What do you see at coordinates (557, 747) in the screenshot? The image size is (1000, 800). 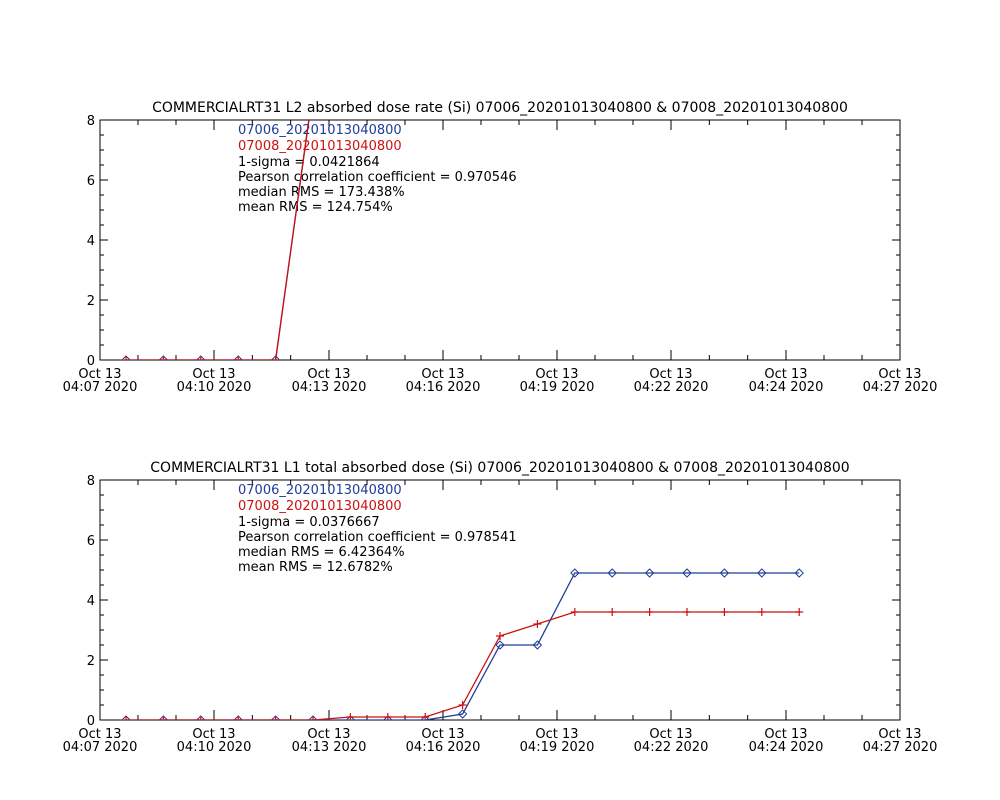 I see `svg-text: 04:19 2020` at bounding box center [557, 747].